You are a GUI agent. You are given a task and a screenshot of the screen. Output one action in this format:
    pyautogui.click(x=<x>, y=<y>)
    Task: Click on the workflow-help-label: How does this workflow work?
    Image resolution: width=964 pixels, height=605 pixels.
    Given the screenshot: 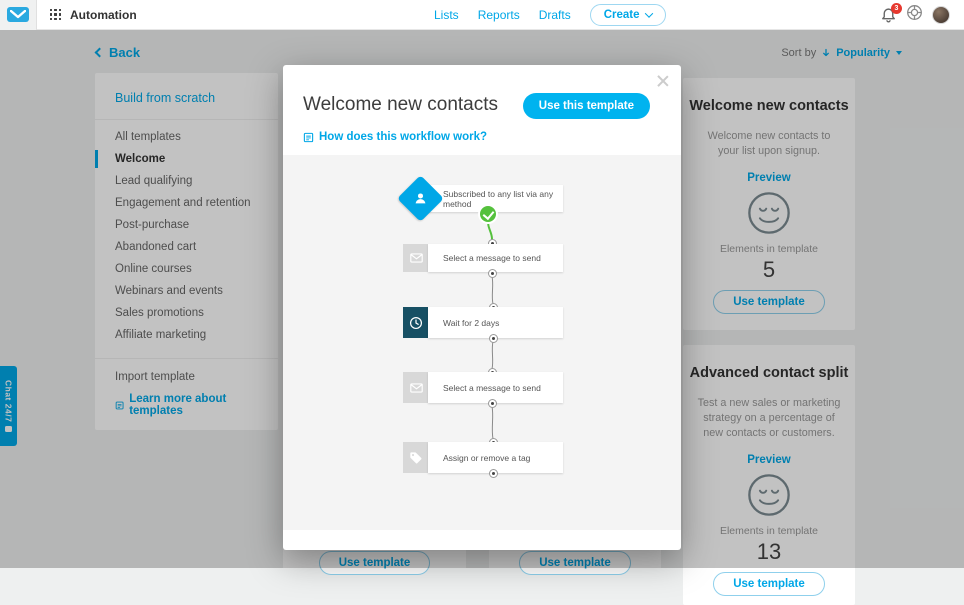 What is the action you would take?
    pyautogui.click(x=403, y=137)
    